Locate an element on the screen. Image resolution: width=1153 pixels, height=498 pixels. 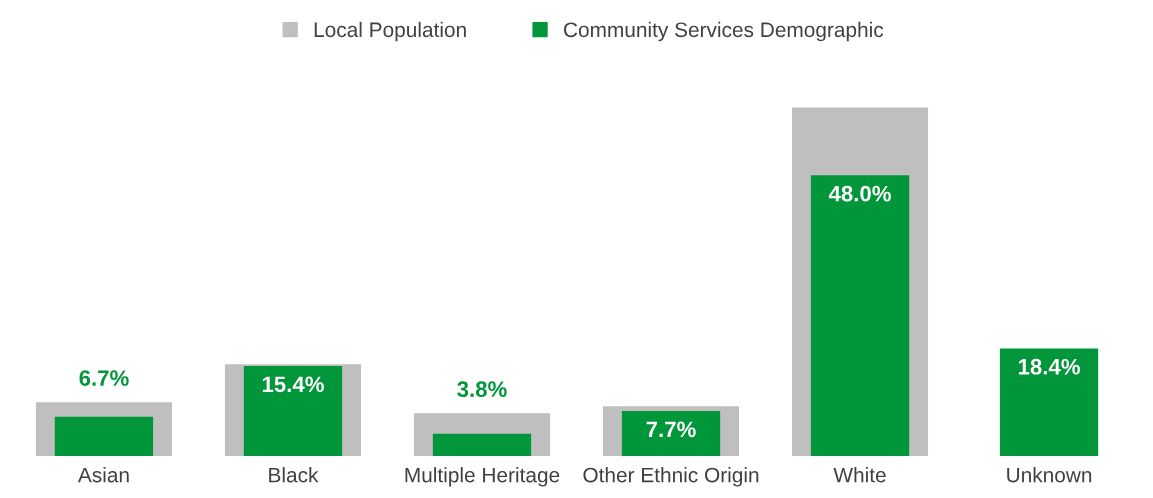
x-tick-label: Other Ethnic Origin is located at coordinates (671, 477).